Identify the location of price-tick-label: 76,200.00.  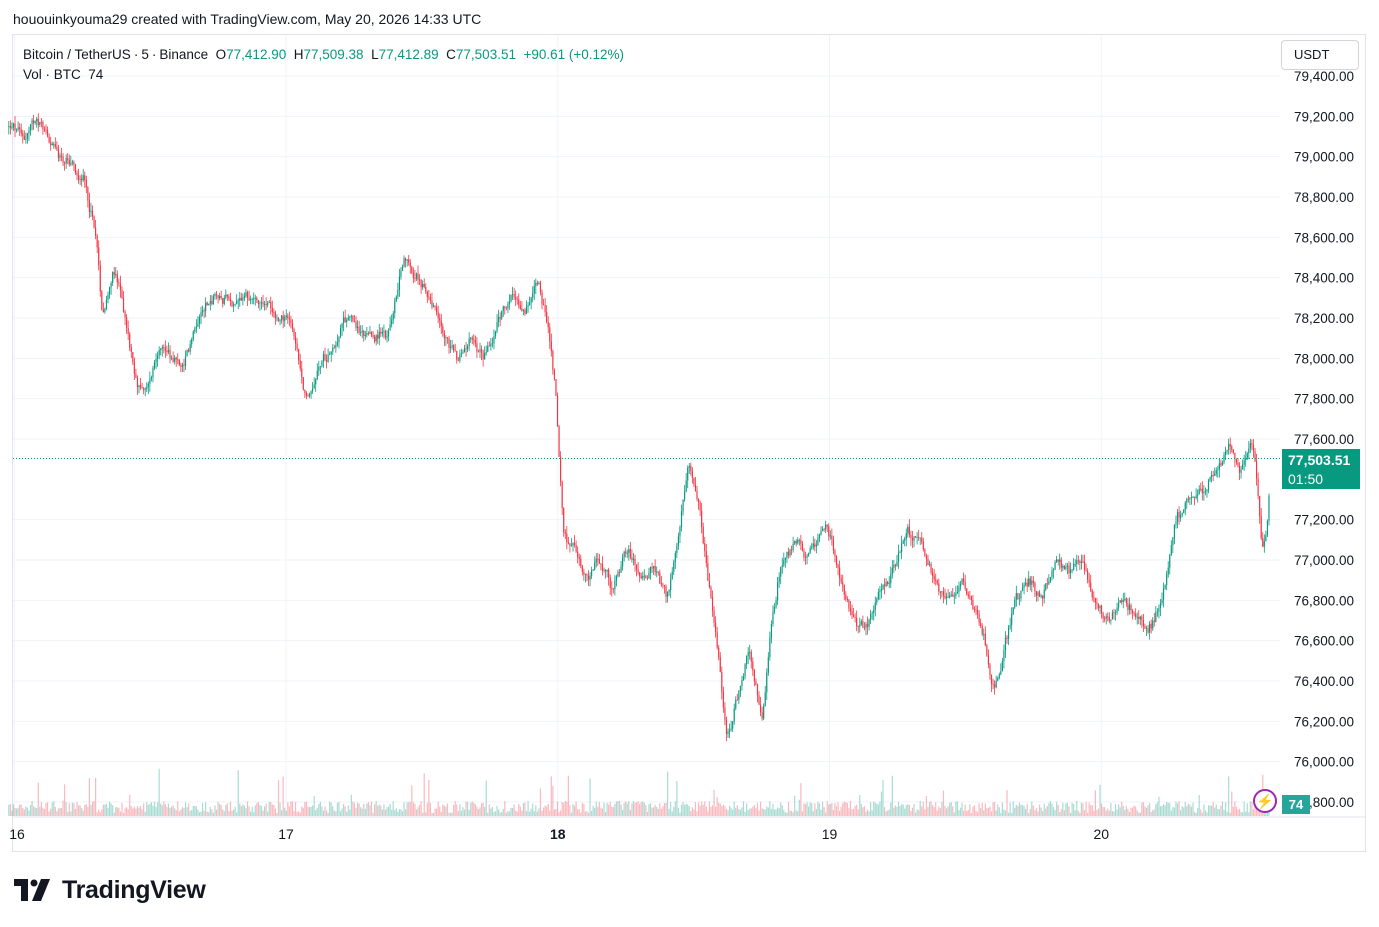
(1324, 721).